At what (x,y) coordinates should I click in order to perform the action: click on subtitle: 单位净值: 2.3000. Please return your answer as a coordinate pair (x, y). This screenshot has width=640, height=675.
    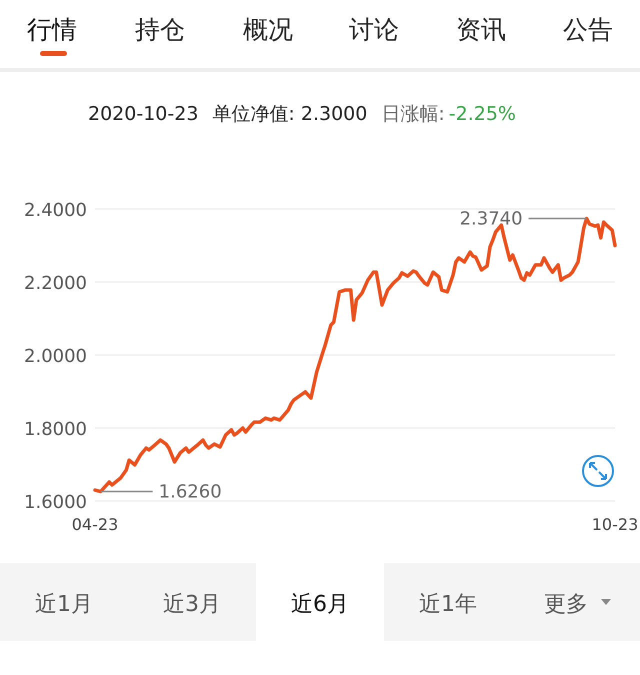
    Looking at the image, I should click on (290, 114).